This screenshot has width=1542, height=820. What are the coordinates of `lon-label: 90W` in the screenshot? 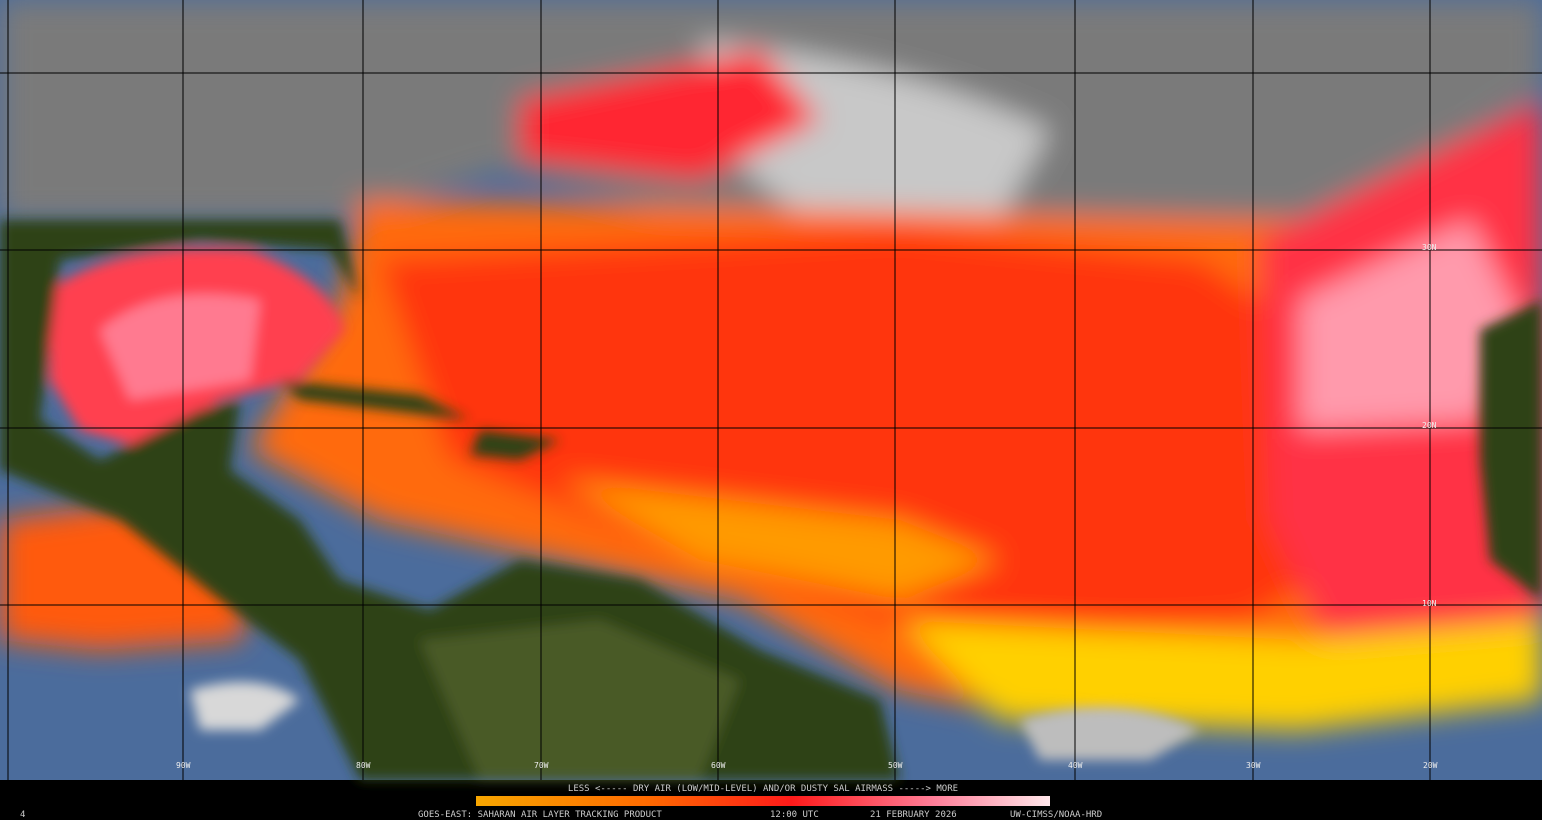 It's located at (183, 765).